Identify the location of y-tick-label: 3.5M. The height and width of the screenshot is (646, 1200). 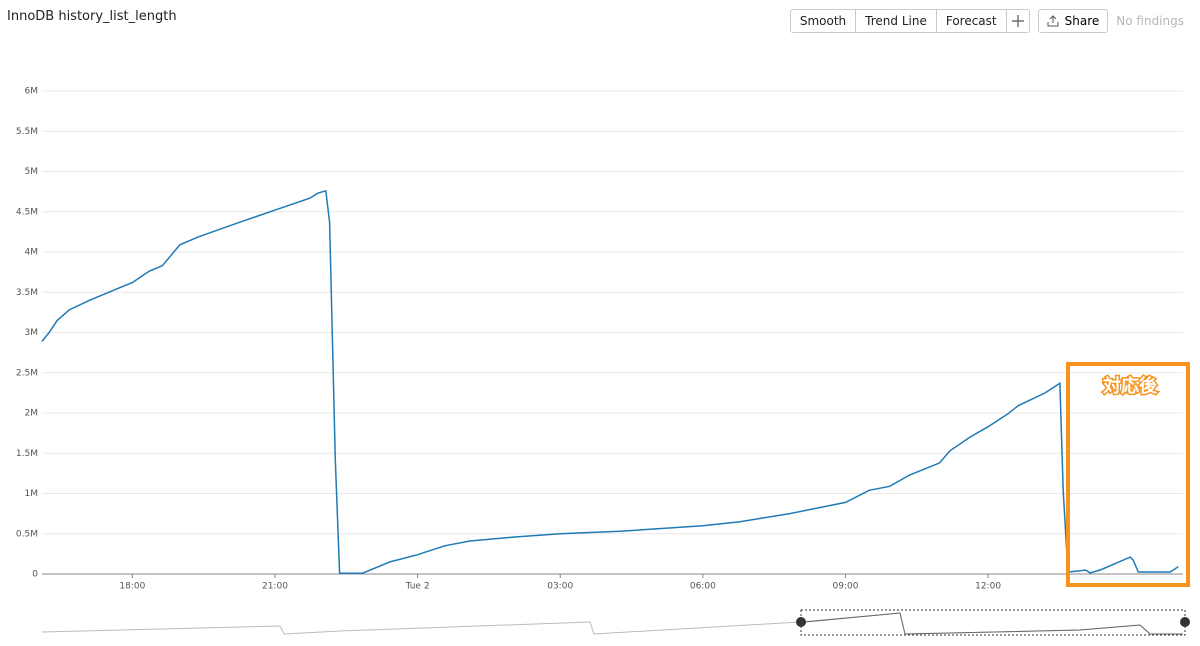
(27, 293).